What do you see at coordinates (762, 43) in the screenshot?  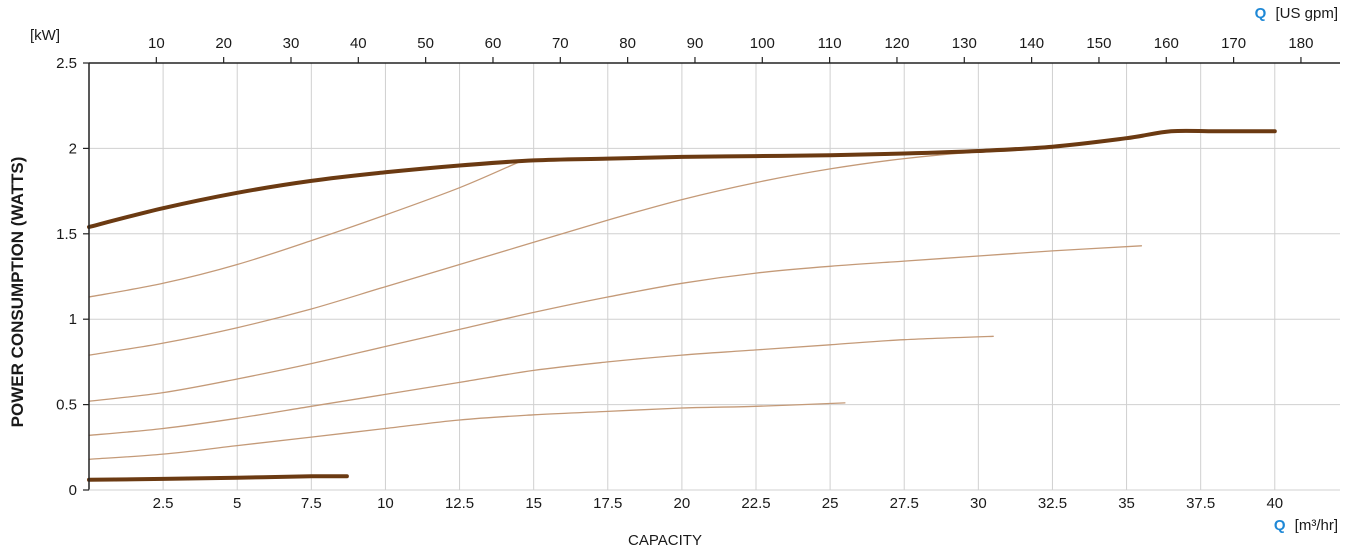 I see `x-top-tick-label: 100` at bounding box center [762, 43].